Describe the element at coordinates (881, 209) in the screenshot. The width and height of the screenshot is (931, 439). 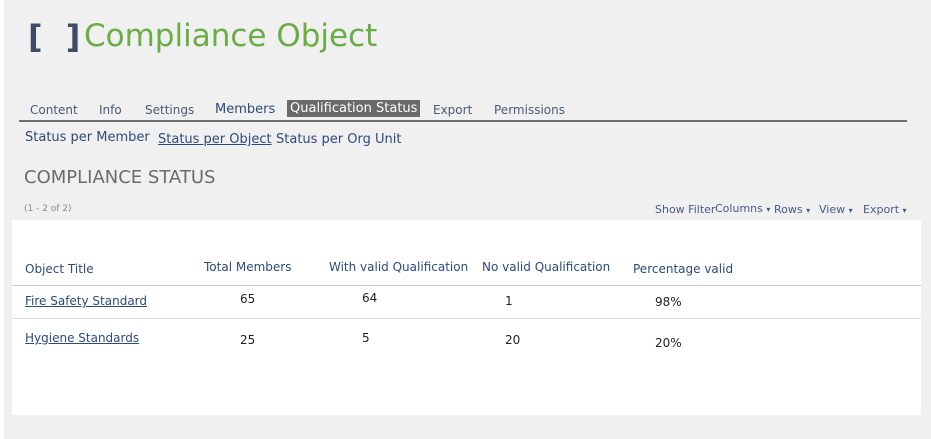
I see `export-label: Export` at that location.